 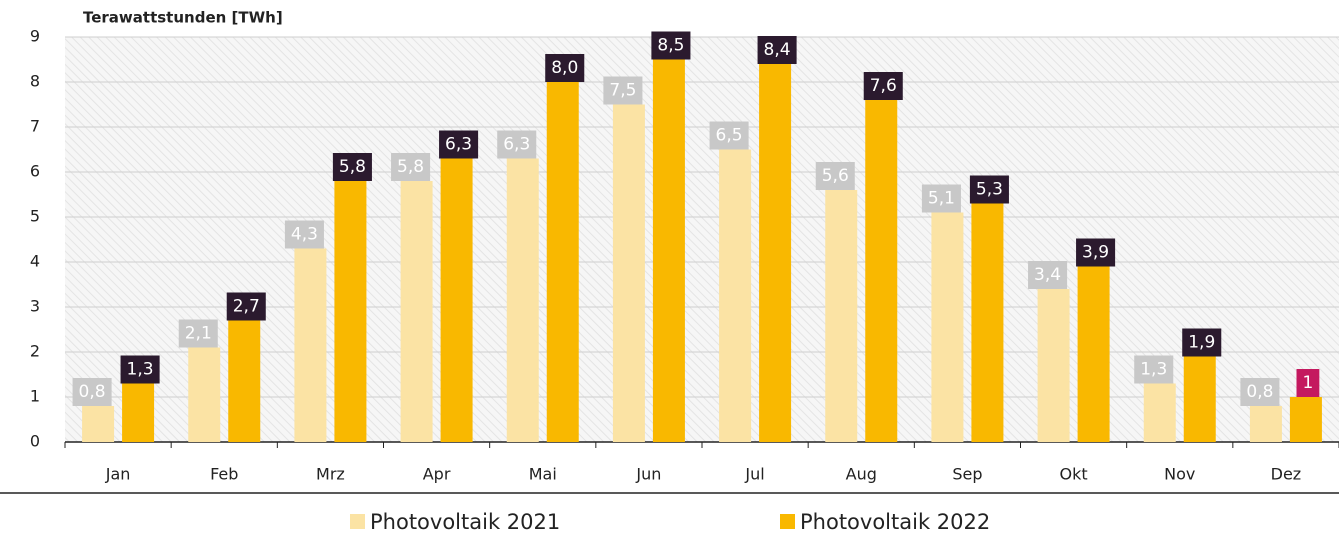 I want to click on value-label: 6,5, so click(x=729, y=136).